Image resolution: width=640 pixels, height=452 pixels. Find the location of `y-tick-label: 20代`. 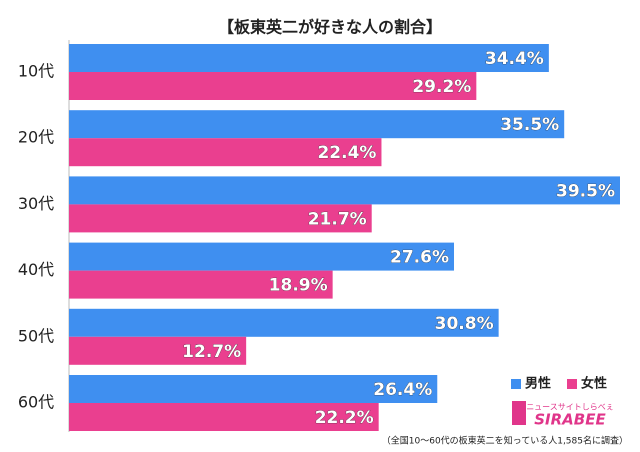

y-tick-label: 20代 is located at coordinates (36, 137).